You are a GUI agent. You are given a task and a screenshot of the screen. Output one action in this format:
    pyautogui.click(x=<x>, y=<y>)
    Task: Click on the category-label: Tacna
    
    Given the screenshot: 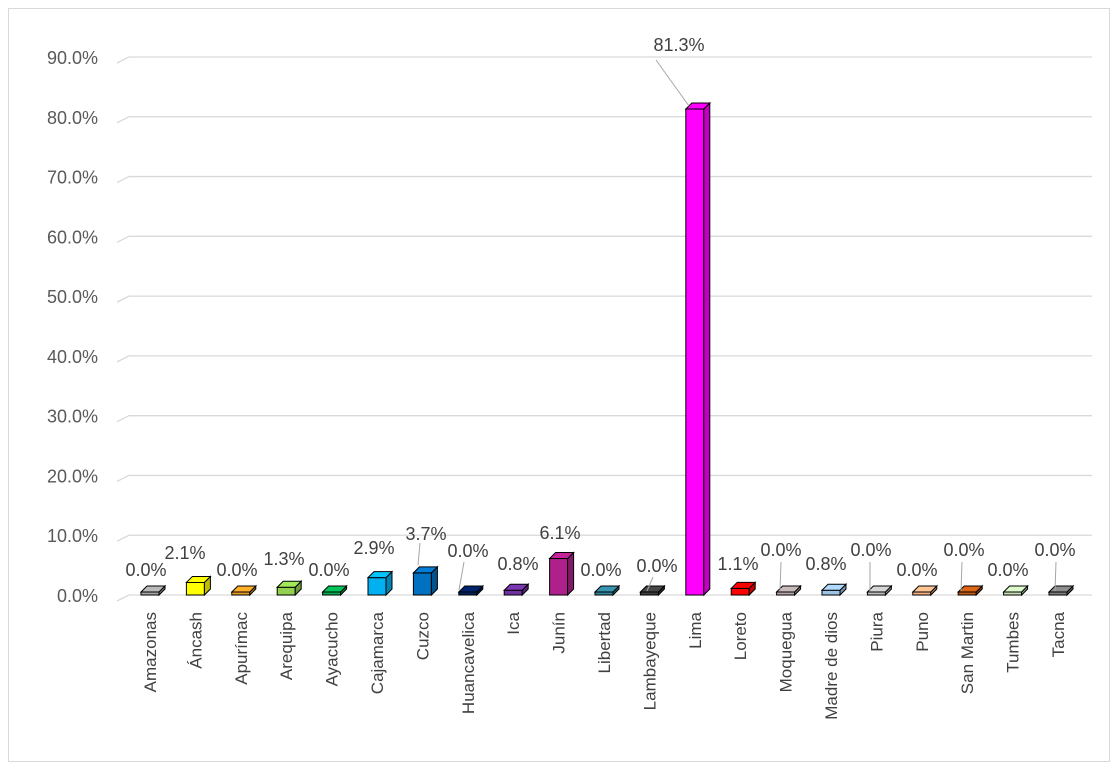 What is the action you would take?
    pyautogui.click(x=1058, y=634)
    